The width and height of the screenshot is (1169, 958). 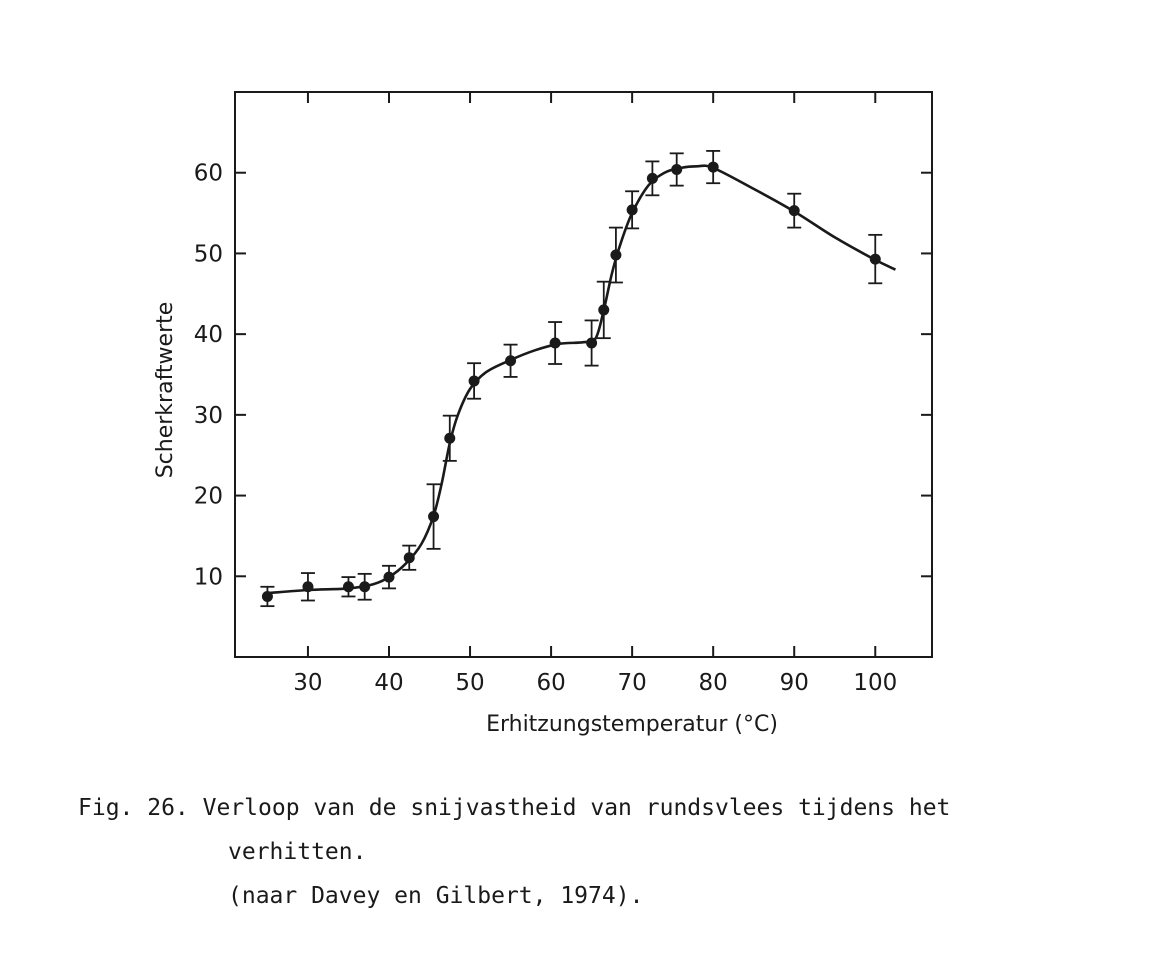 What do you see at coordinates (208, 174) in the screenshot?
I see `y-tick-label: 60` at bounding box center [208, 174].